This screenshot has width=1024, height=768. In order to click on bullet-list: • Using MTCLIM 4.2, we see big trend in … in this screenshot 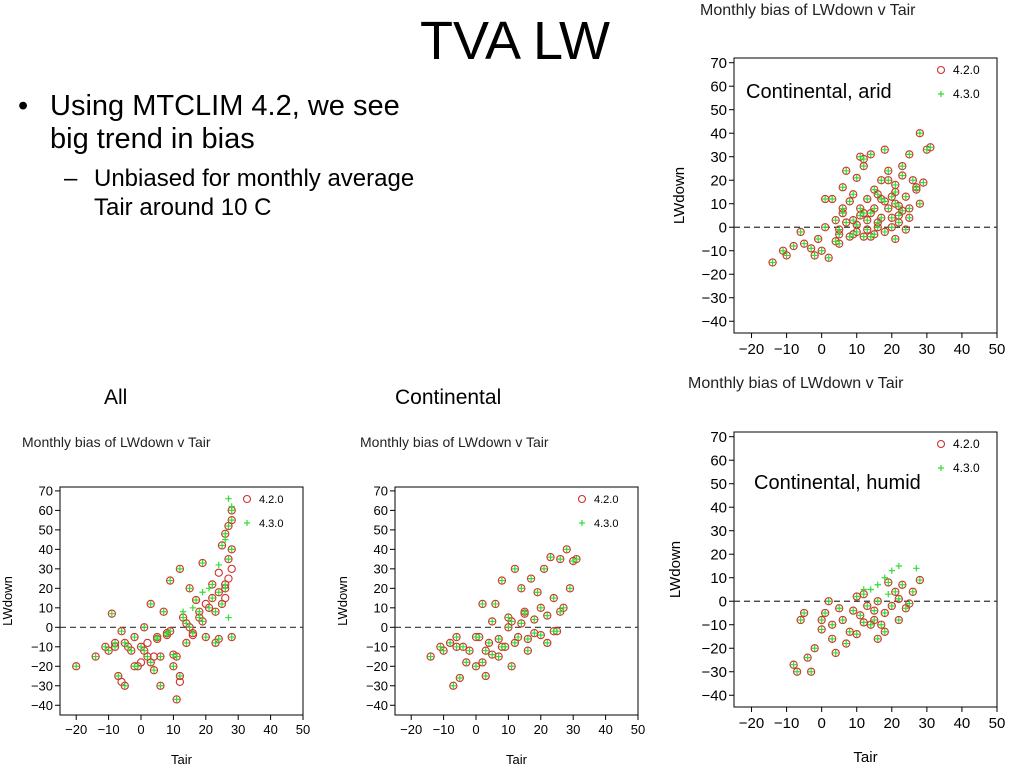, I will do `click(228, 156)`.